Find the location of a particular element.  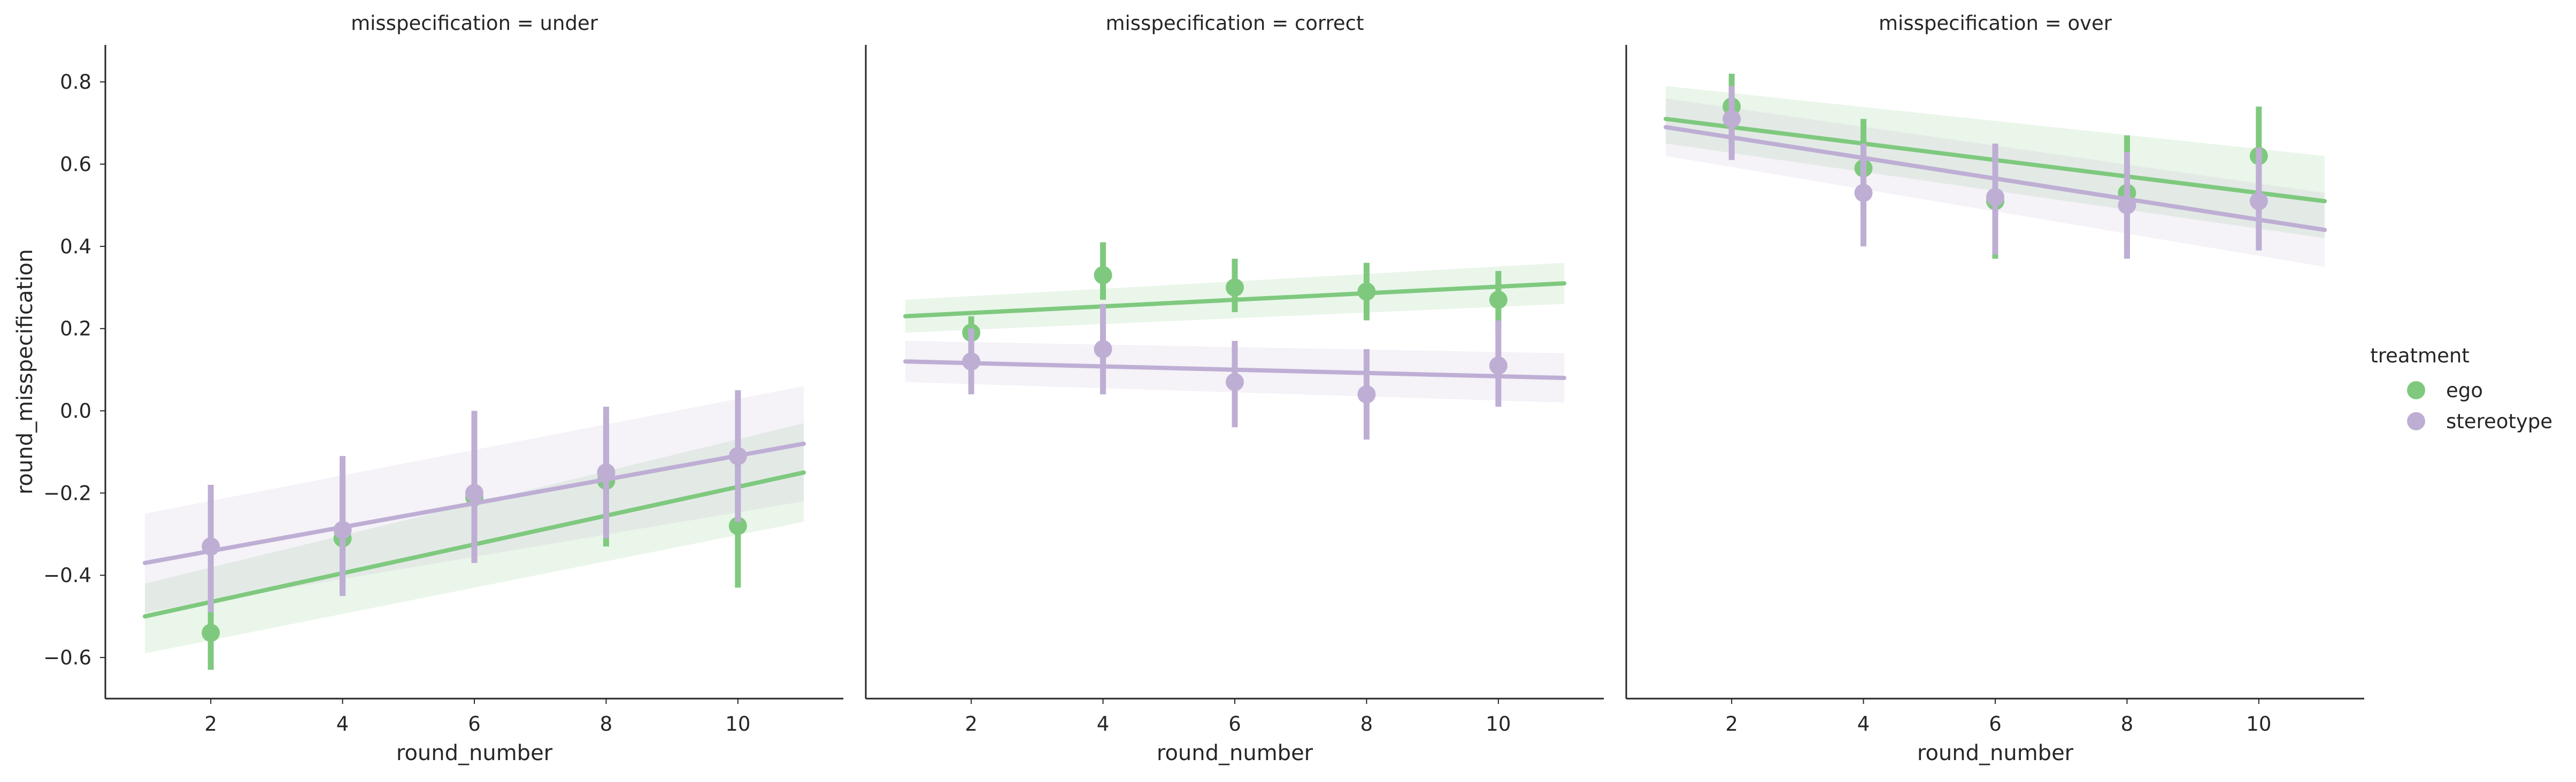

y-tick-label: −0.6 is located at coordinates (67, 657).